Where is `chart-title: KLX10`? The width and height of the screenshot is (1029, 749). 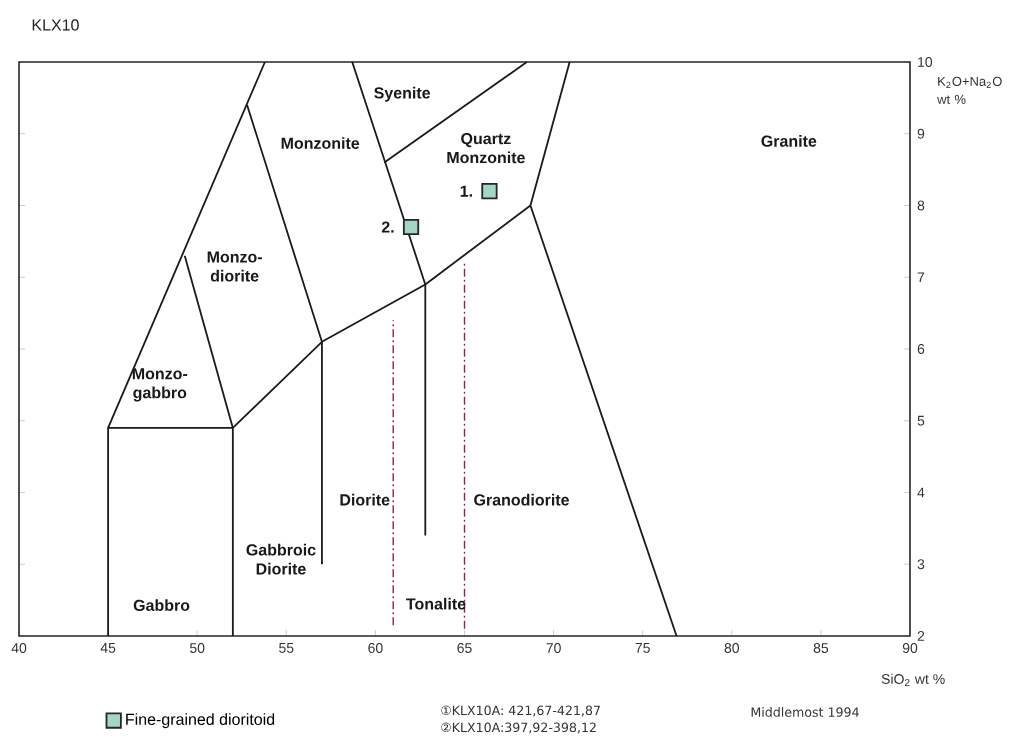 chart-title: KLX10 is located at coordinates (55, 25).